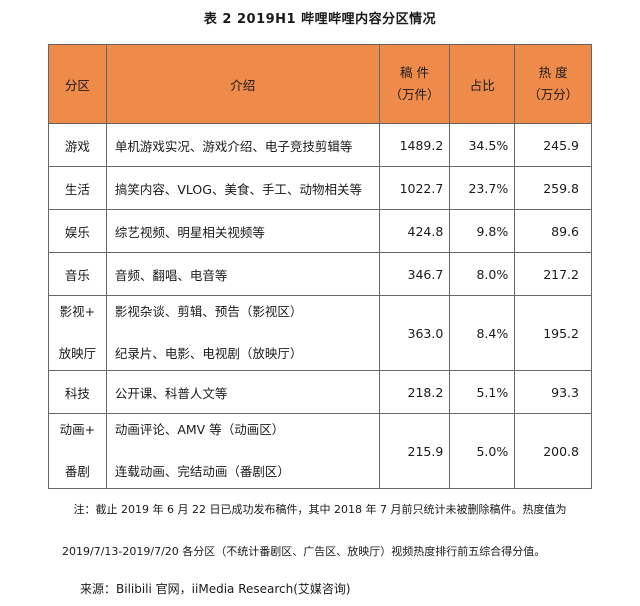  Describe the element at coordinates (553, 94) in the screenshot. I see `header-heat-line2: （万分）` at that location.